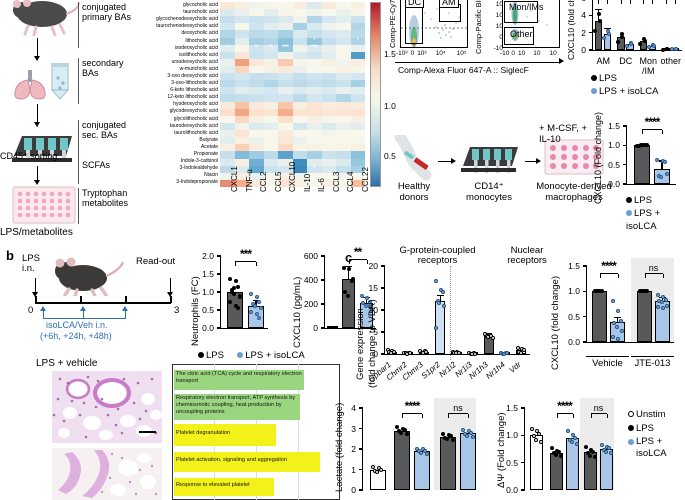  Describe the element at coordinates (521, 12) in the screenshot. I see `flow-gate-mon-box` at that location.